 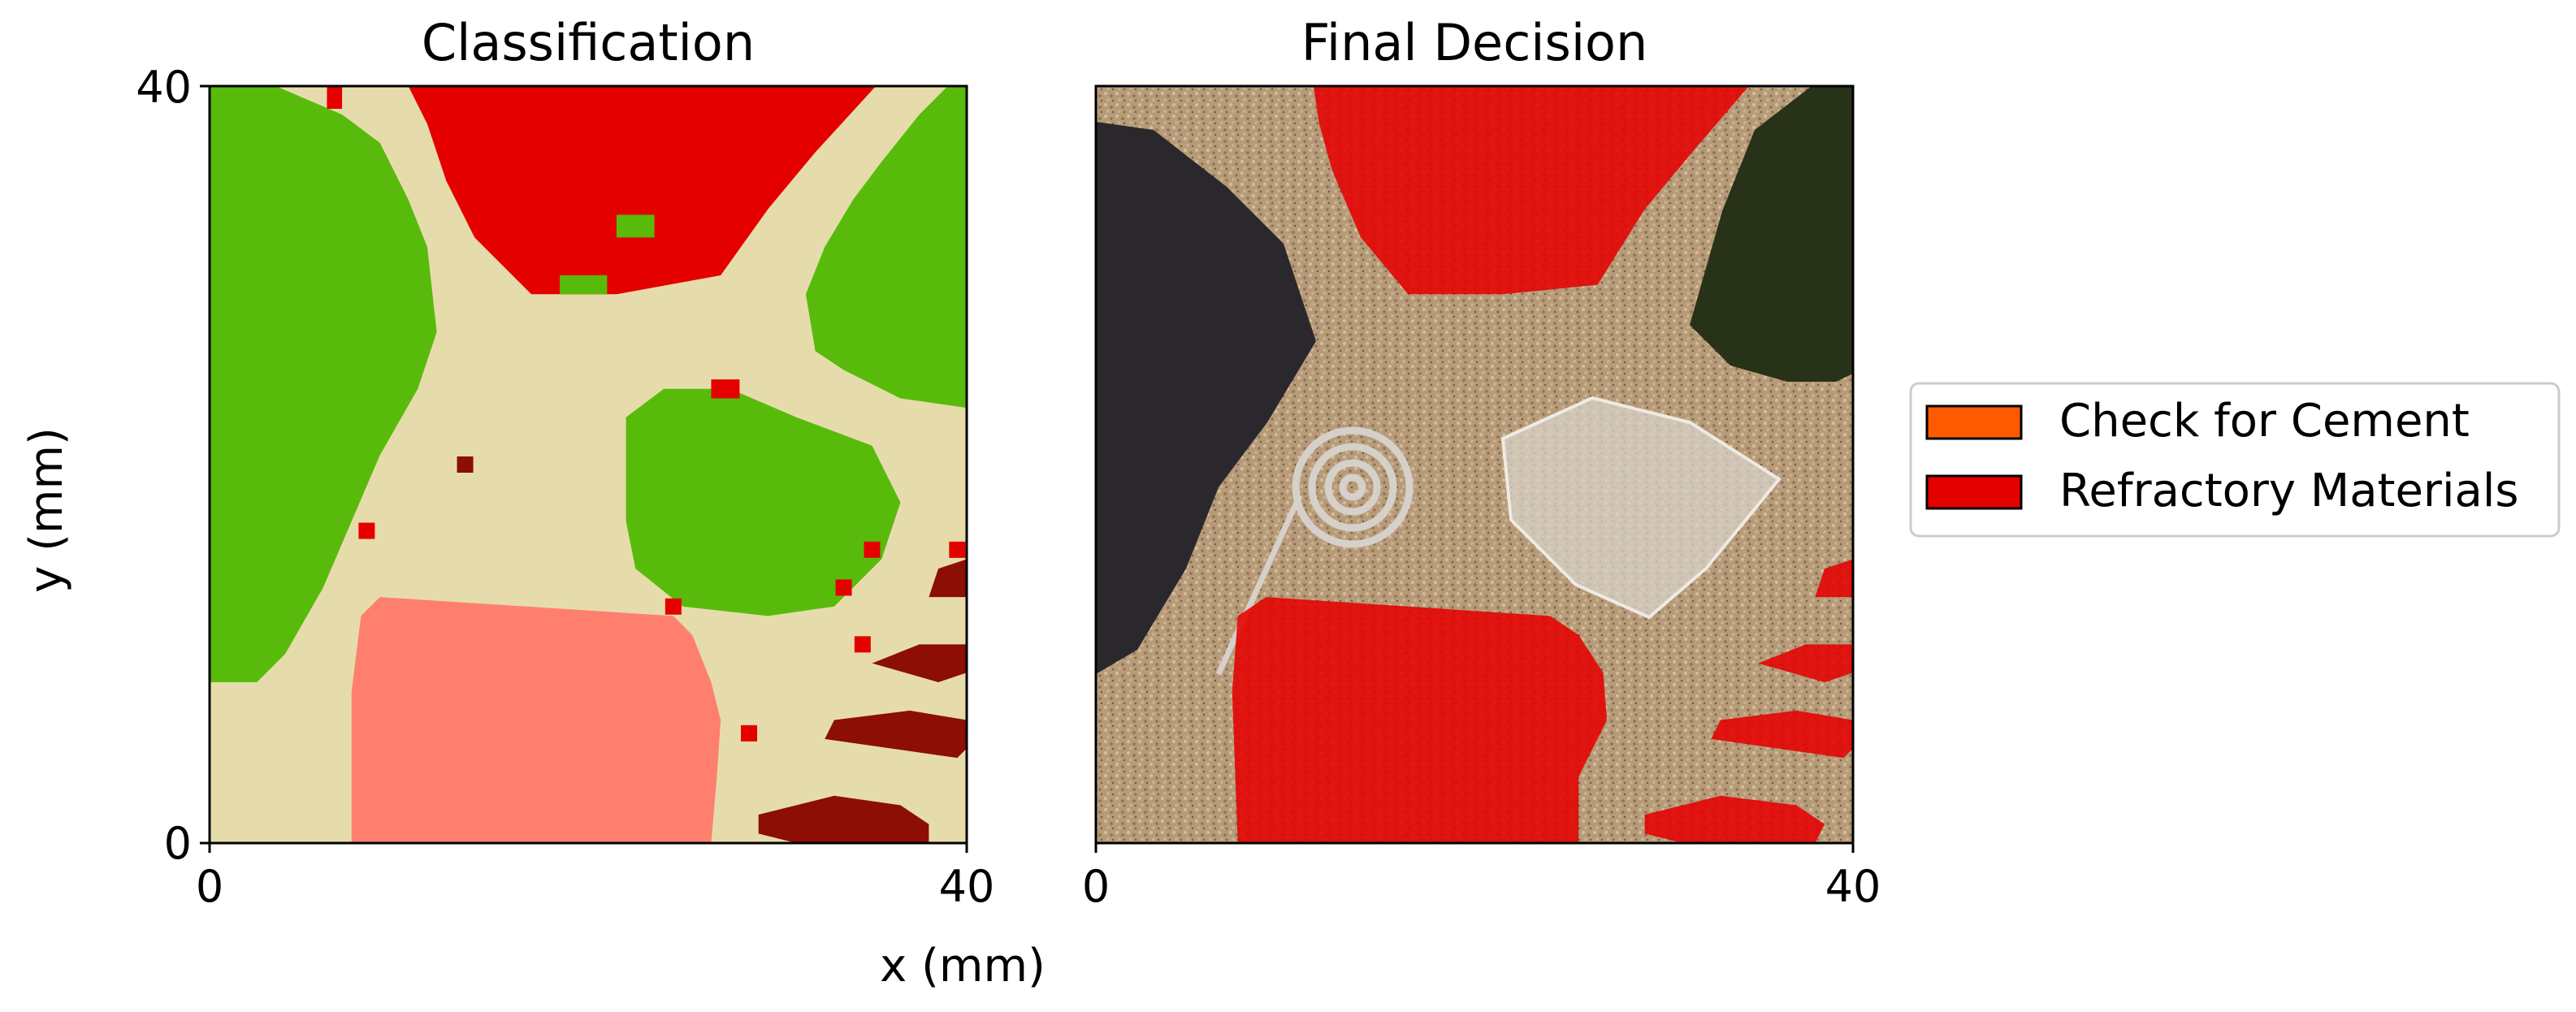 I want to click on panel-title: Final Decision, so click(x=1474, y=42).